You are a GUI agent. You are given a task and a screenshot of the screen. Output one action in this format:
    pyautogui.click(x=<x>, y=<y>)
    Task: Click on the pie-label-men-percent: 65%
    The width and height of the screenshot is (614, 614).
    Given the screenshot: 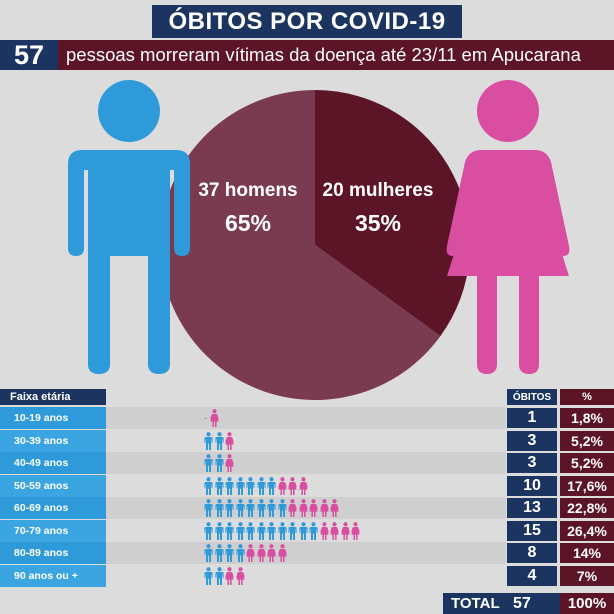 What is the action you would take?
    pyautogui.click(x=248, y=223)
    